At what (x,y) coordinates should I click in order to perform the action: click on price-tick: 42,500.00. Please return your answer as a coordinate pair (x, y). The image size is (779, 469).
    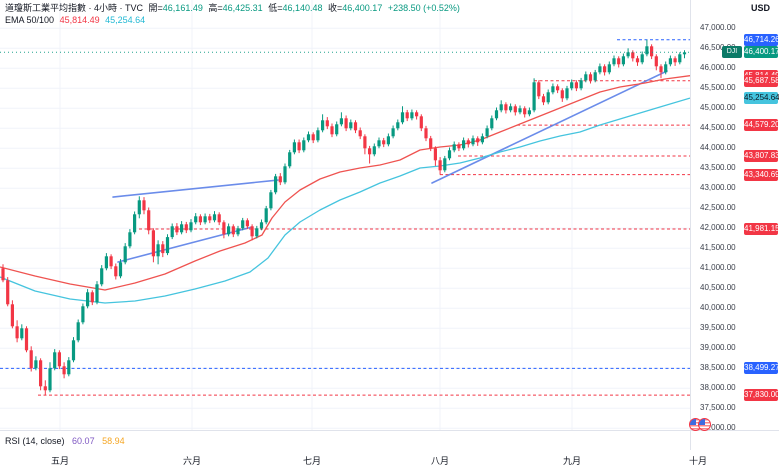
    Looking at the image, I should click on (718, 208).